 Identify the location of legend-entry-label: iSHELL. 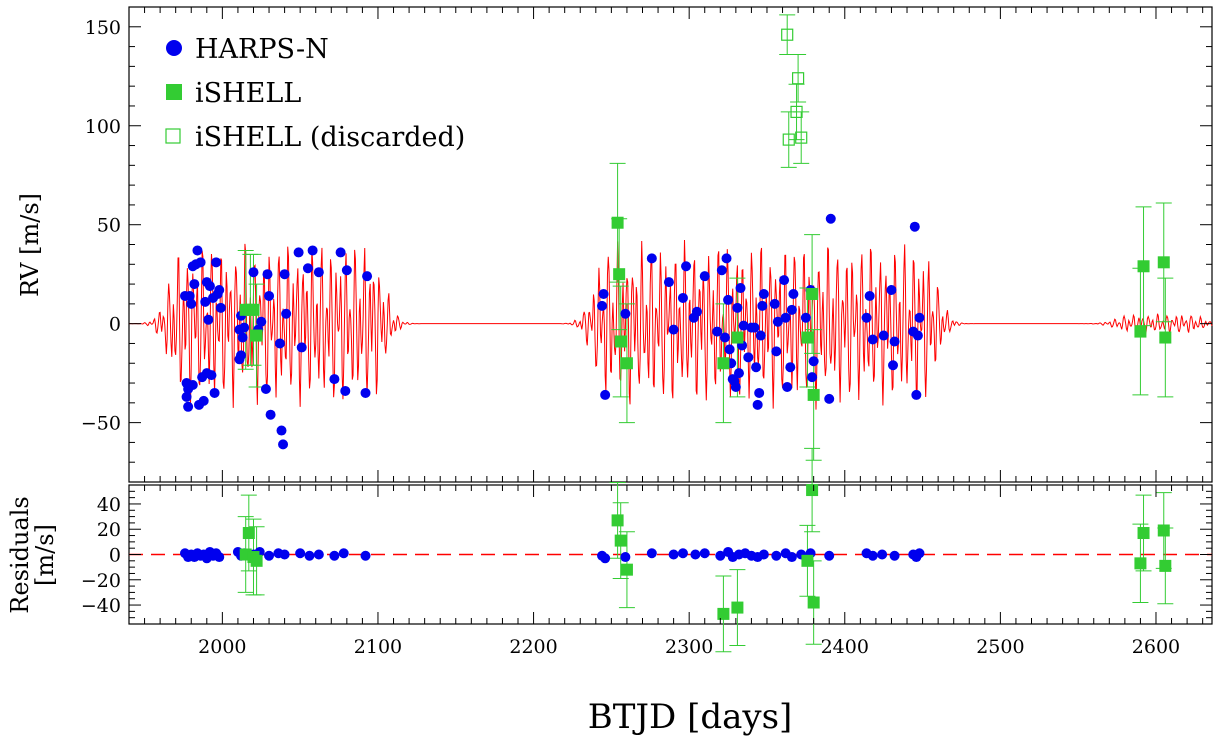
(248, 93).